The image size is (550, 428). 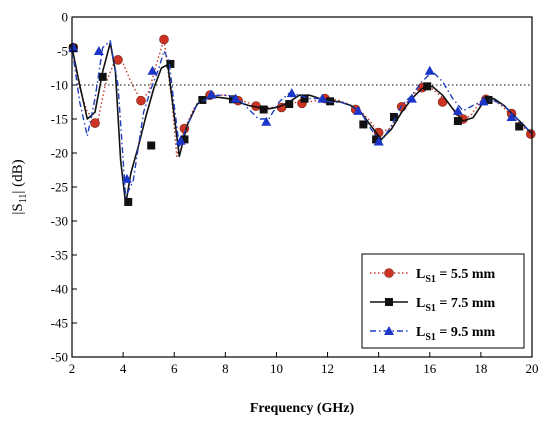 I want to click on y-tick-label: -35, so click(x=59, y=255).